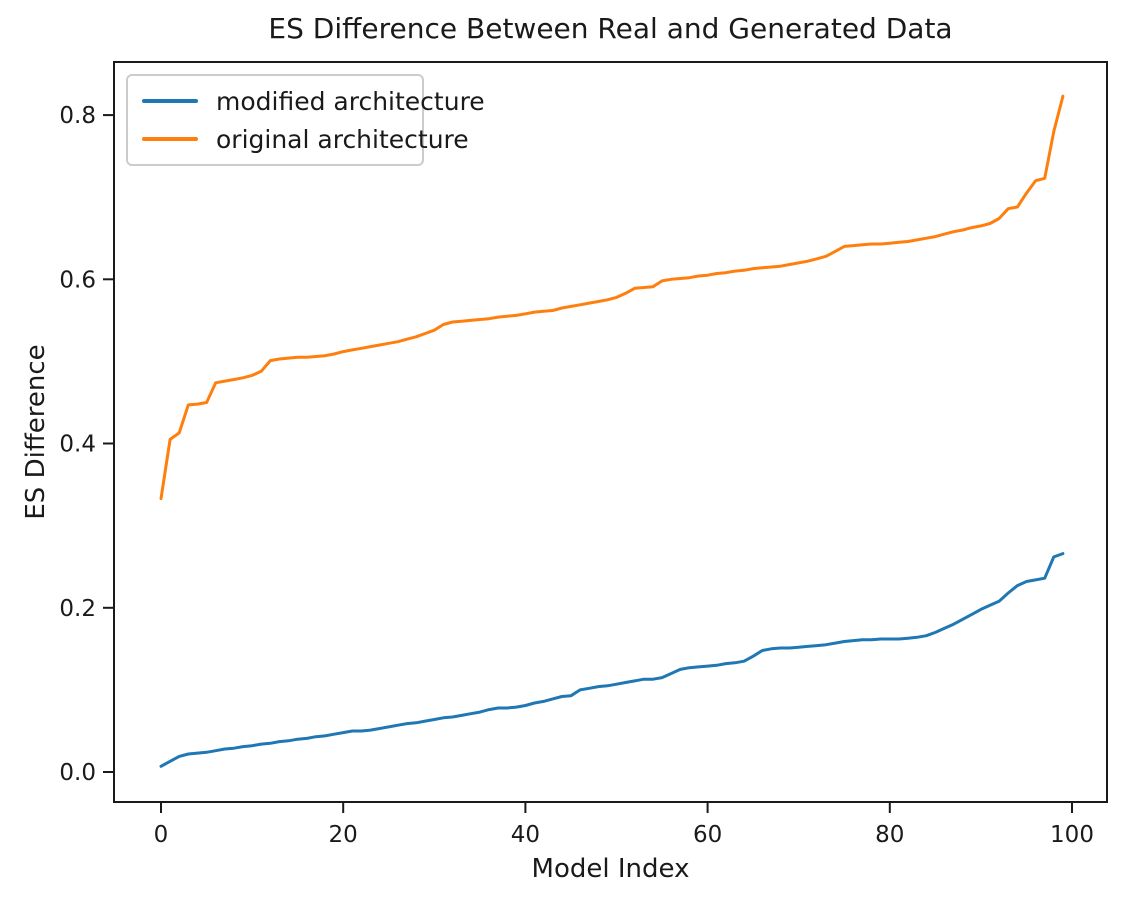 This screenshot has width=1136, height=904. What do you see at coordinates (36, 432) in the screenshot?
I see `y-axis-label: ES Difference` at bounding box center [36, 432].